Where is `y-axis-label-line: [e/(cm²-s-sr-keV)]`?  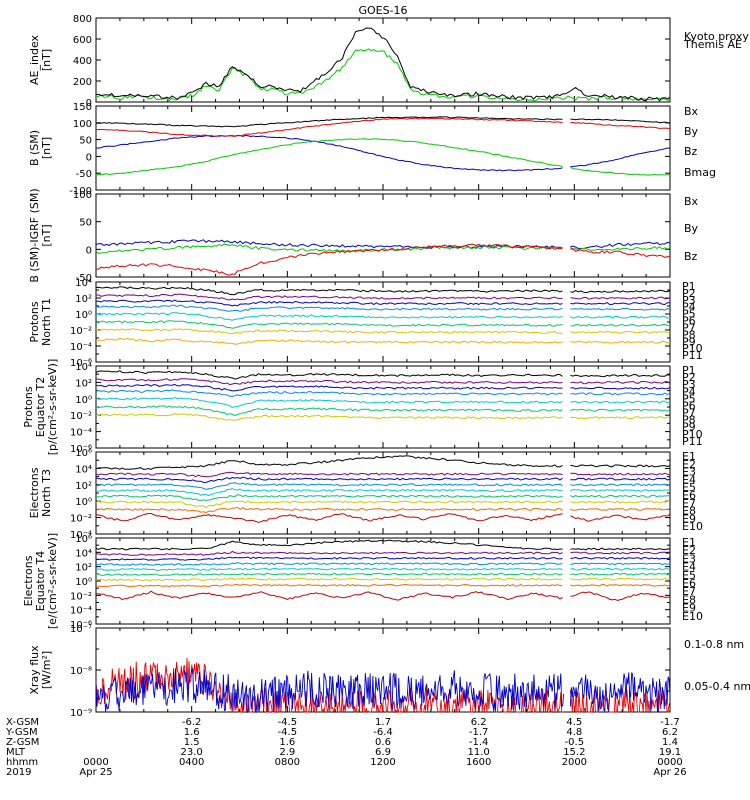 y-axis-label-line: [e/(cm²-s-sr-keV)] is located at coordinates (52, 581).